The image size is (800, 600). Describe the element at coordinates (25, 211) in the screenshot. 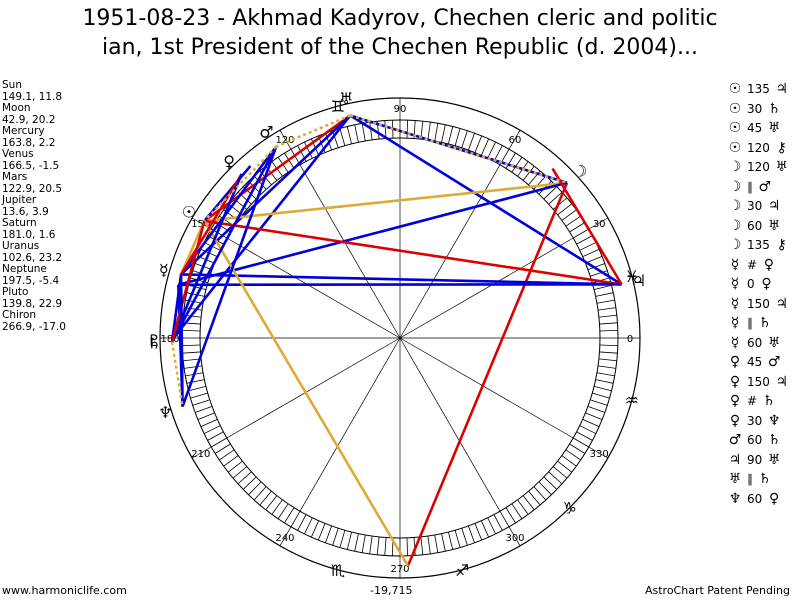

I see `planet-value: 13.6, 3.9` at that location.